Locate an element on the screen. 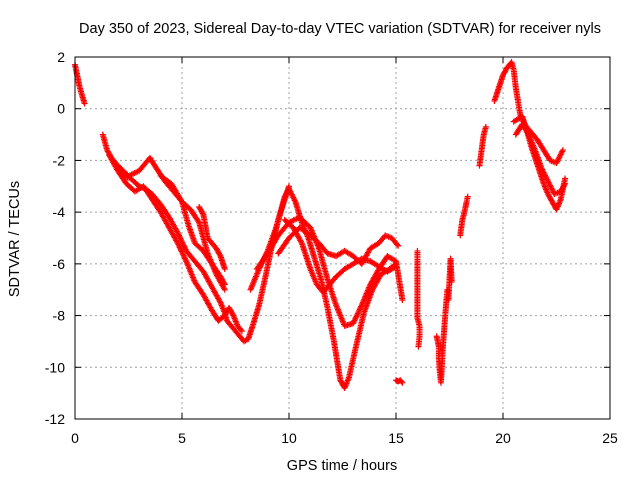 This screenshot has width=640, height=480. x-tick-label: 0 is located at coordinates (75, 438).